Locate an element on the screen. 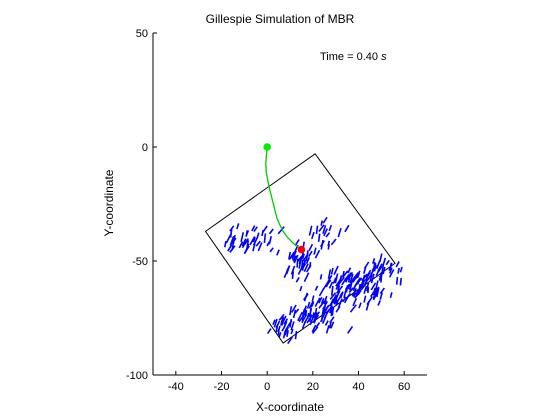 The height and width of the screenshot is (420, 560). time-annotation-prefix: Time = is located at coordinates (338, 57).